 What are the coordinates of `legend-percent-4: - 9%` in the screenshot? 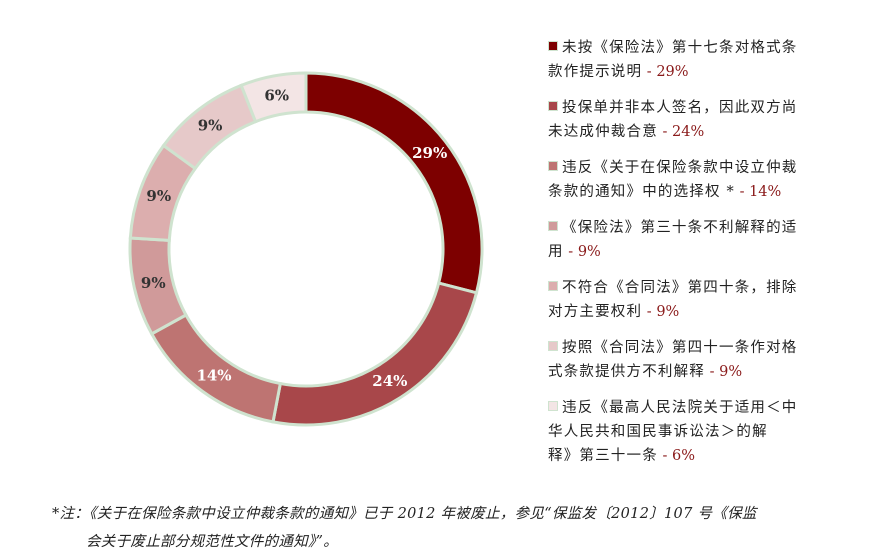 It's located at (582, 252).